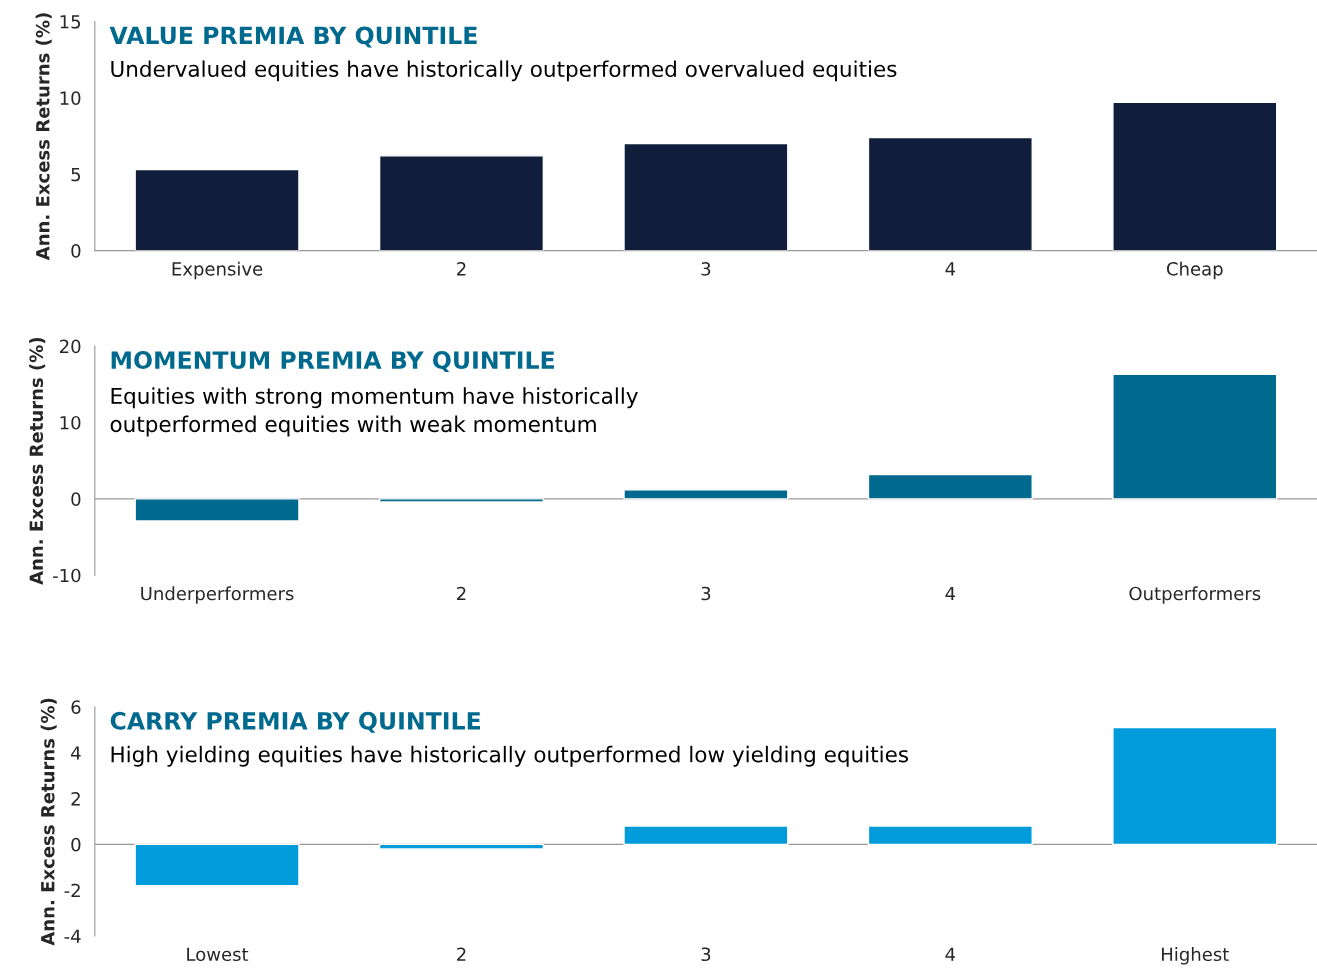 The width and height of the screenshot is (1317, 975). I want to click on y-tick-label: -2, so click(72, 890).